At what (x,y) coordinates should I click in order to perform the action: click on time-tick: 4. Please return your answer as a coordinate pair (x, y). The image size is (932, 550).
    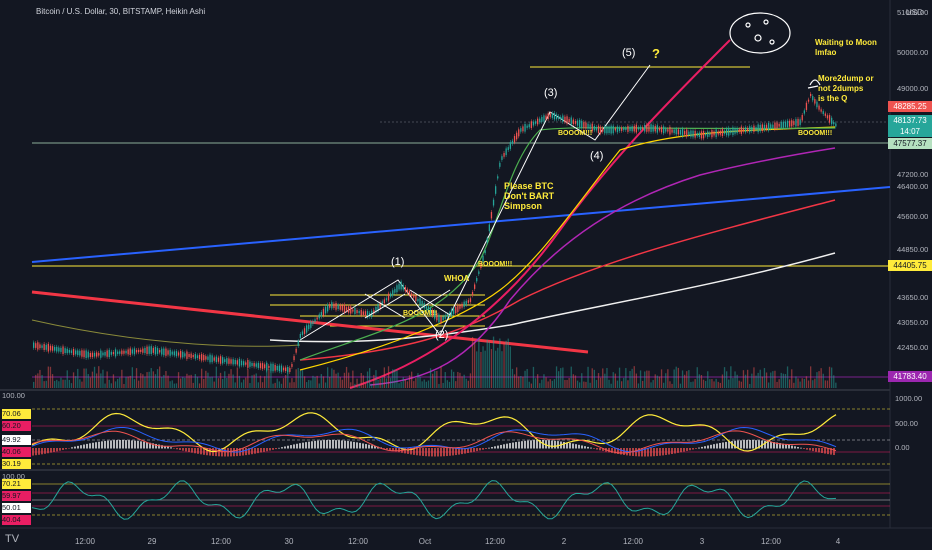
    Looking at the image, I should click on (838, 541).